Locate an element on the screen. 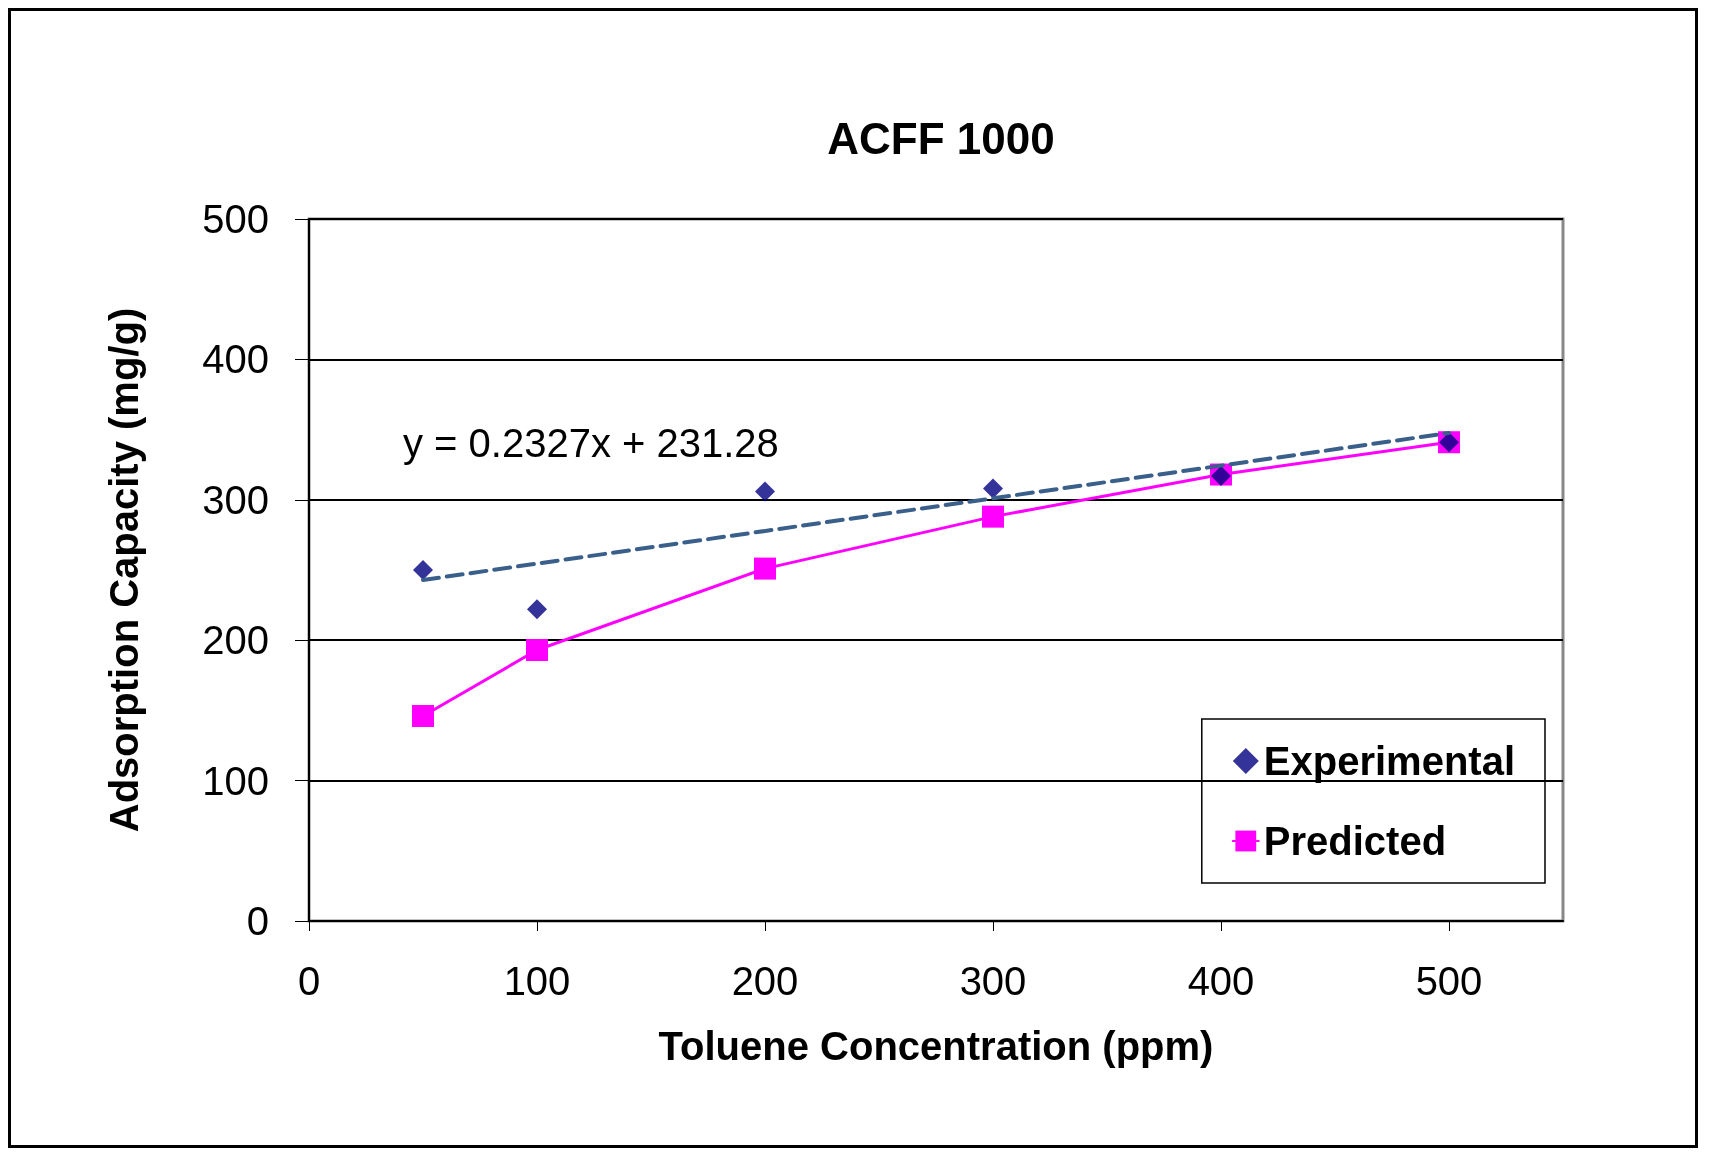 This screenshot has height=1162, width=1714. x-tick-label: 300 is located at coordinates (993, 981).